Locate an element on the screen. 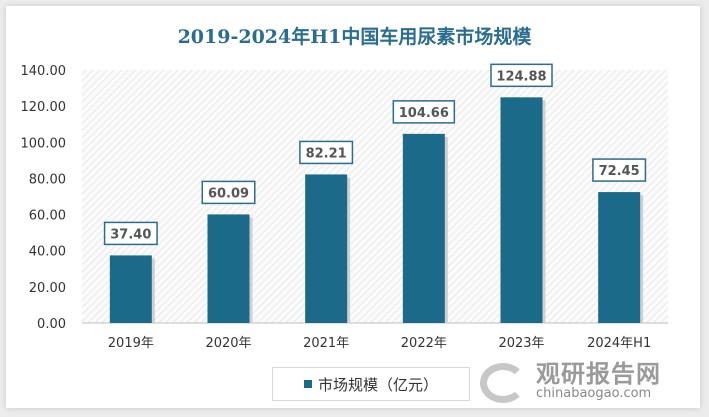  data-label: 60.09 is located at coordinates (228, 193).